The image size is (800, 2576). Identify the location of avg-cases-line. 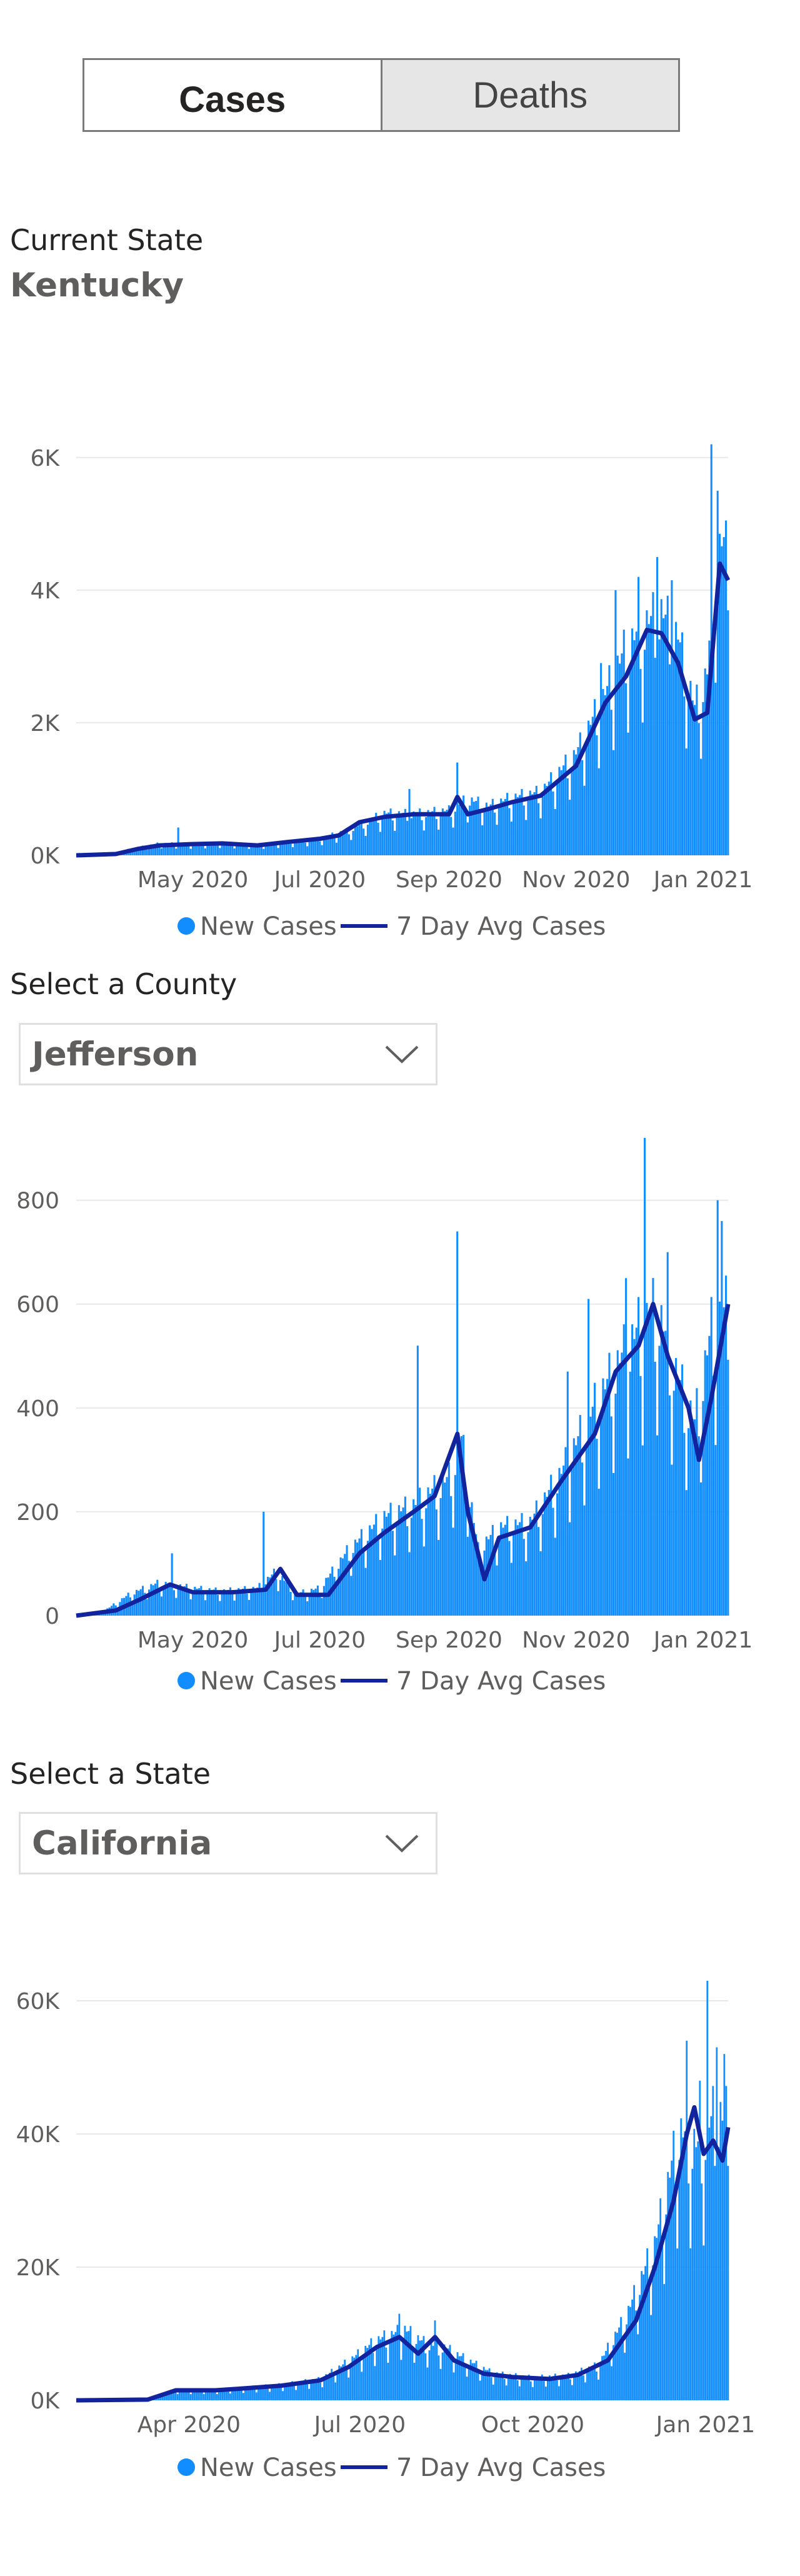
(403, 709).